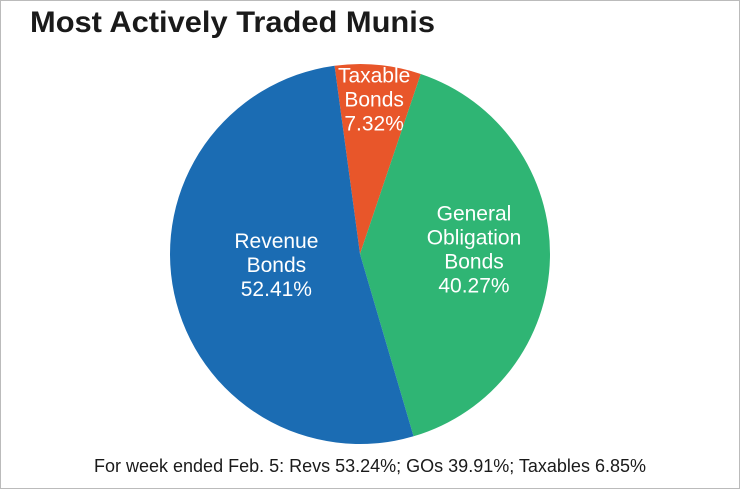 The image size is (740, 489). What do you see at coordinates (377, 159) in the screenshot?
I see `pie-slice` at bounding box center [377, 159].